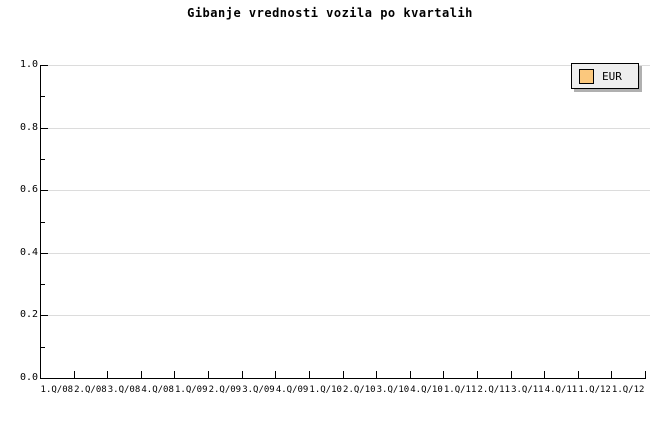 This screenshot has width=660, height=440. I want to click on x-tick-label: 1.Q/10, so click(325, 390).